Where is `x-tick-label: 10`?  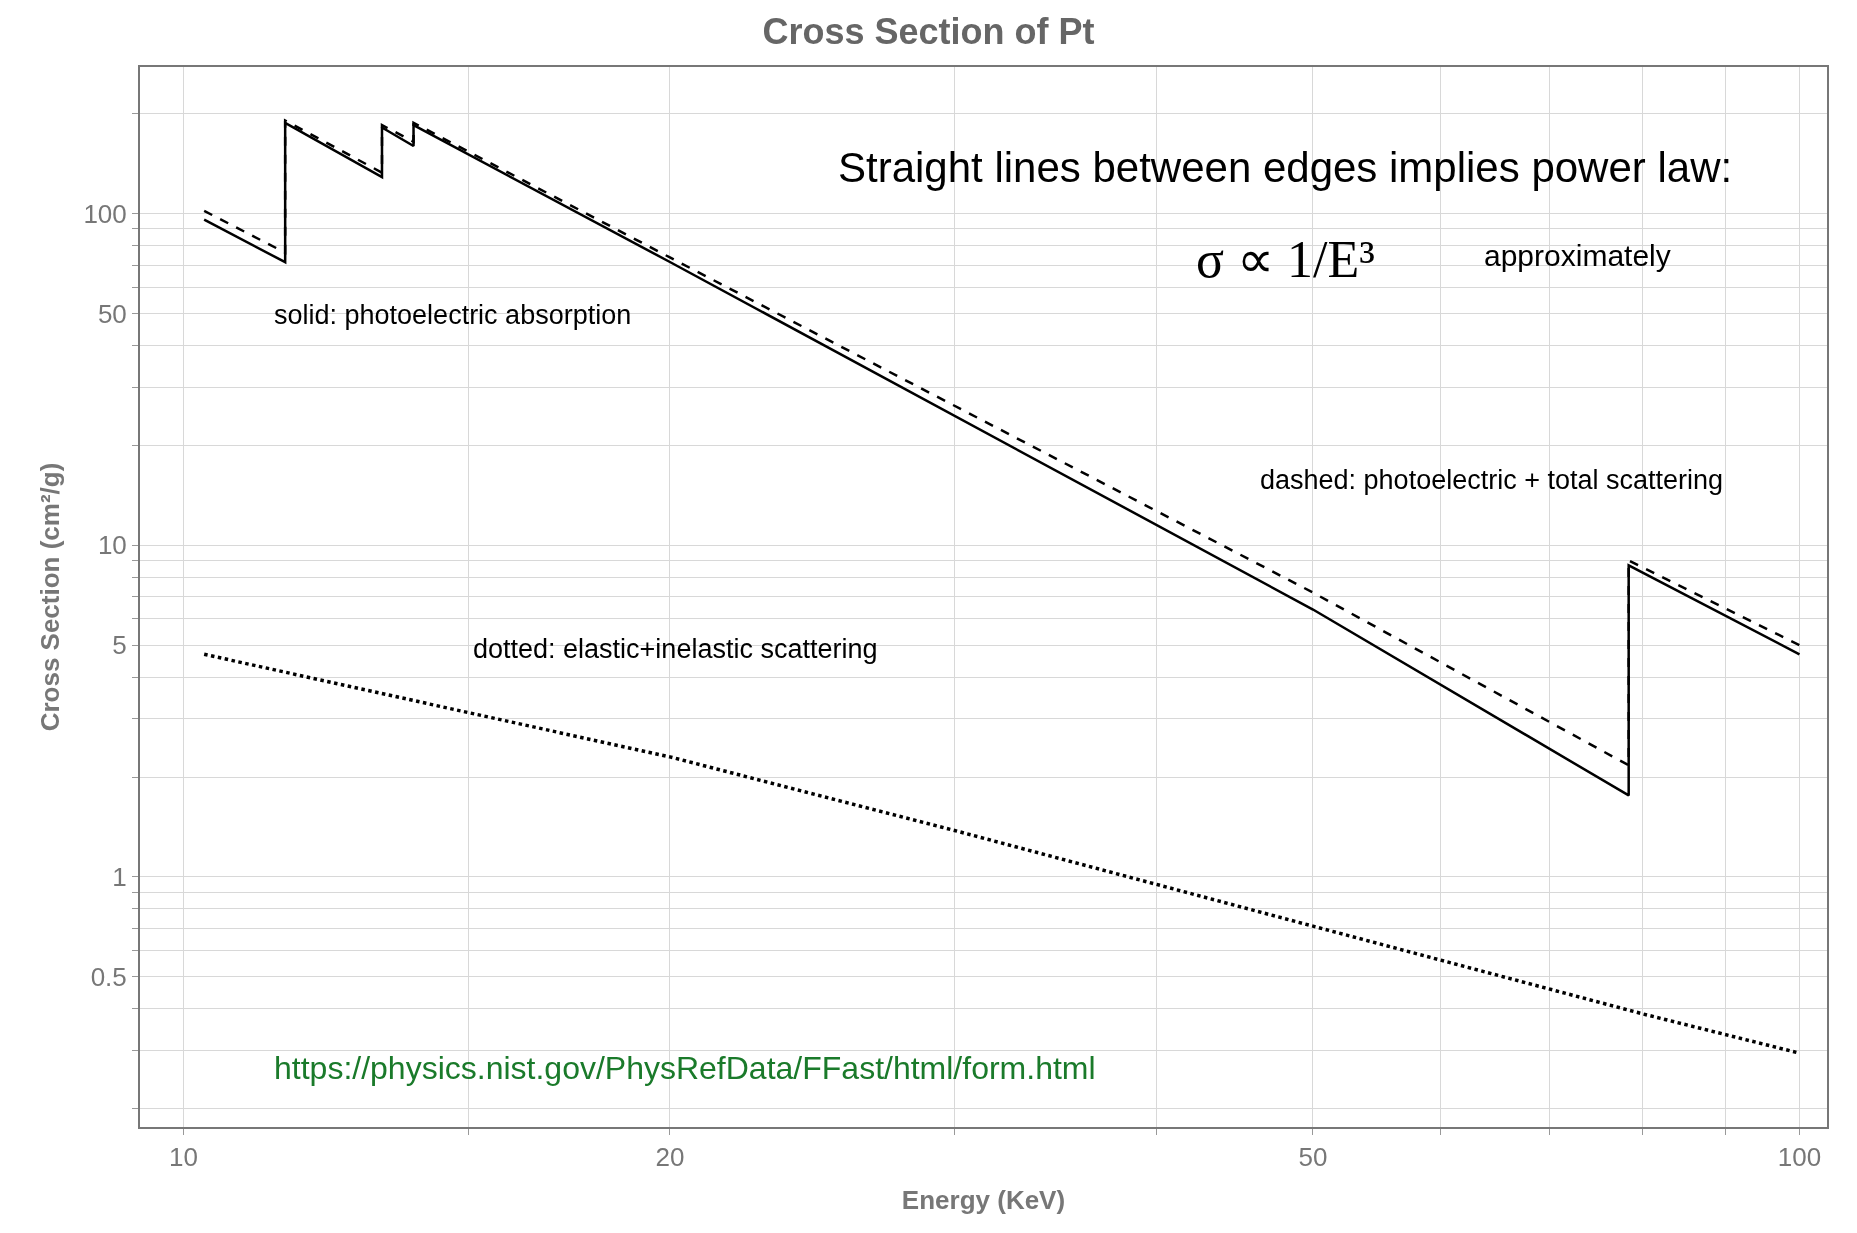
x-tick-label: 10 is located at coordinates (183, 1157).